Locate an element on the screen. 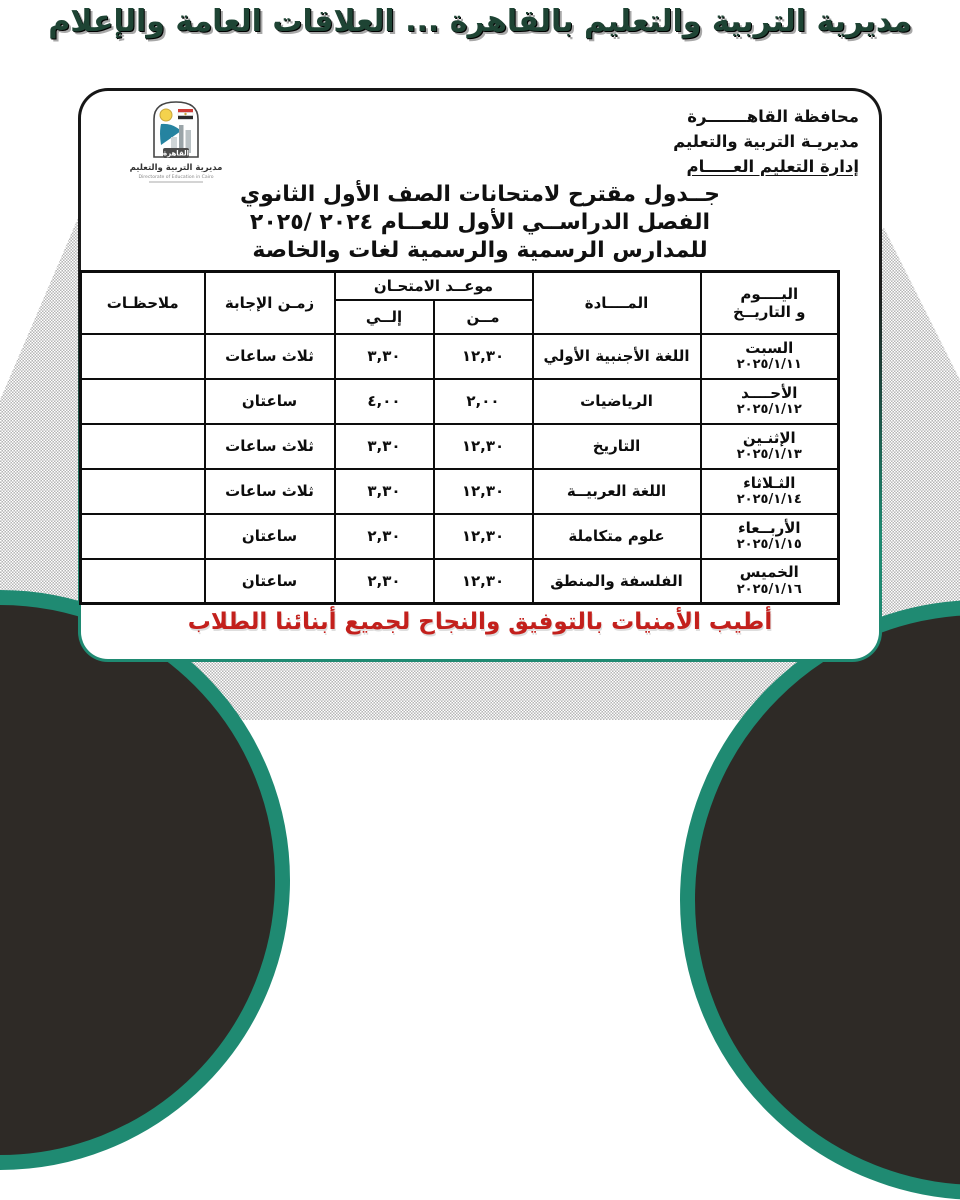 Image resolution: width=960 pixels, height=1200 pixels. egypt-flag-icon is located at coordinates (185, 114).